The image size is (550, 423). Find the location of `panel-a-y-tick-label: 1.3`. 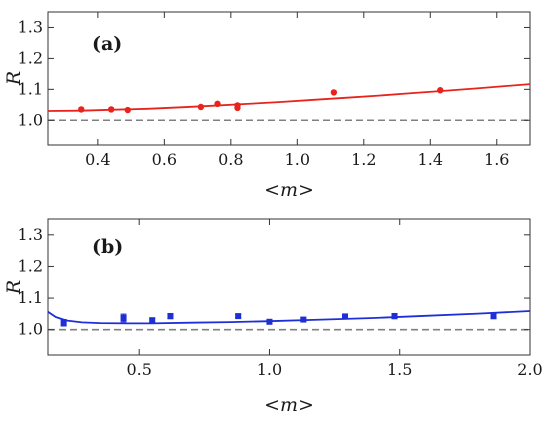

panel-a-y-tick-label: 1.3 is located at coordinates (30, 26).